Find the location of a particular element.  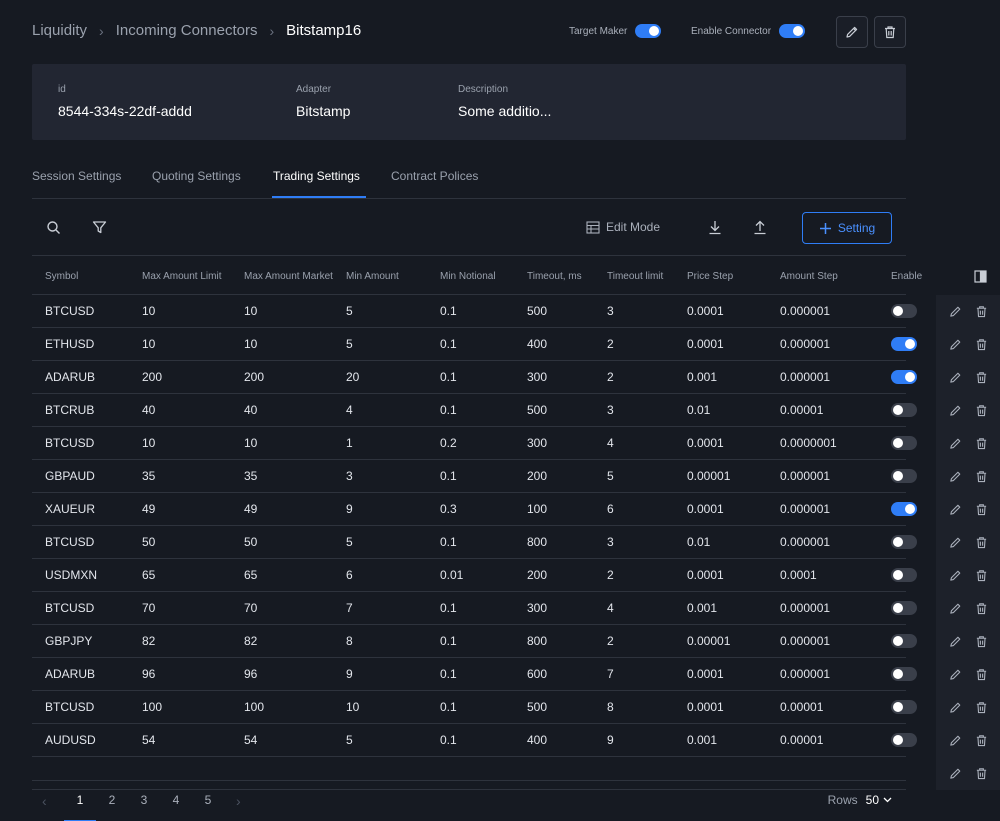

column-header: Max Amount Market is located at coordinates (288, 276).